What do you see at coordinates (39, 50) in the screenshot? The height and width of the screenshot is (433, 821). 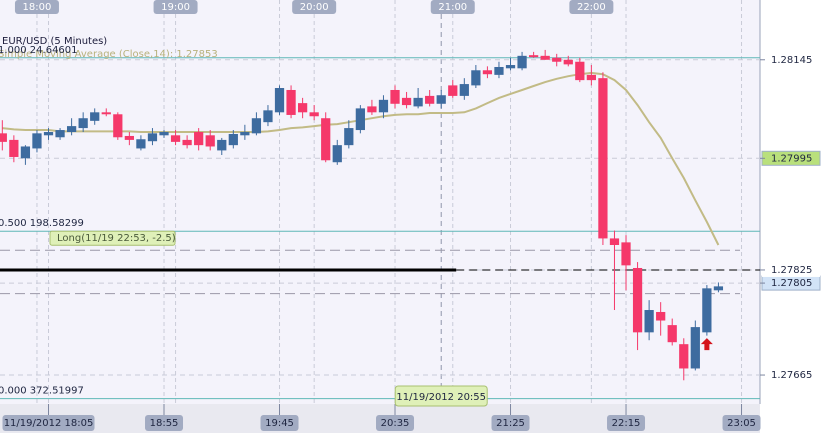 I see `fib-label: 1.000 24.64601` at bounding box center [39, 50].